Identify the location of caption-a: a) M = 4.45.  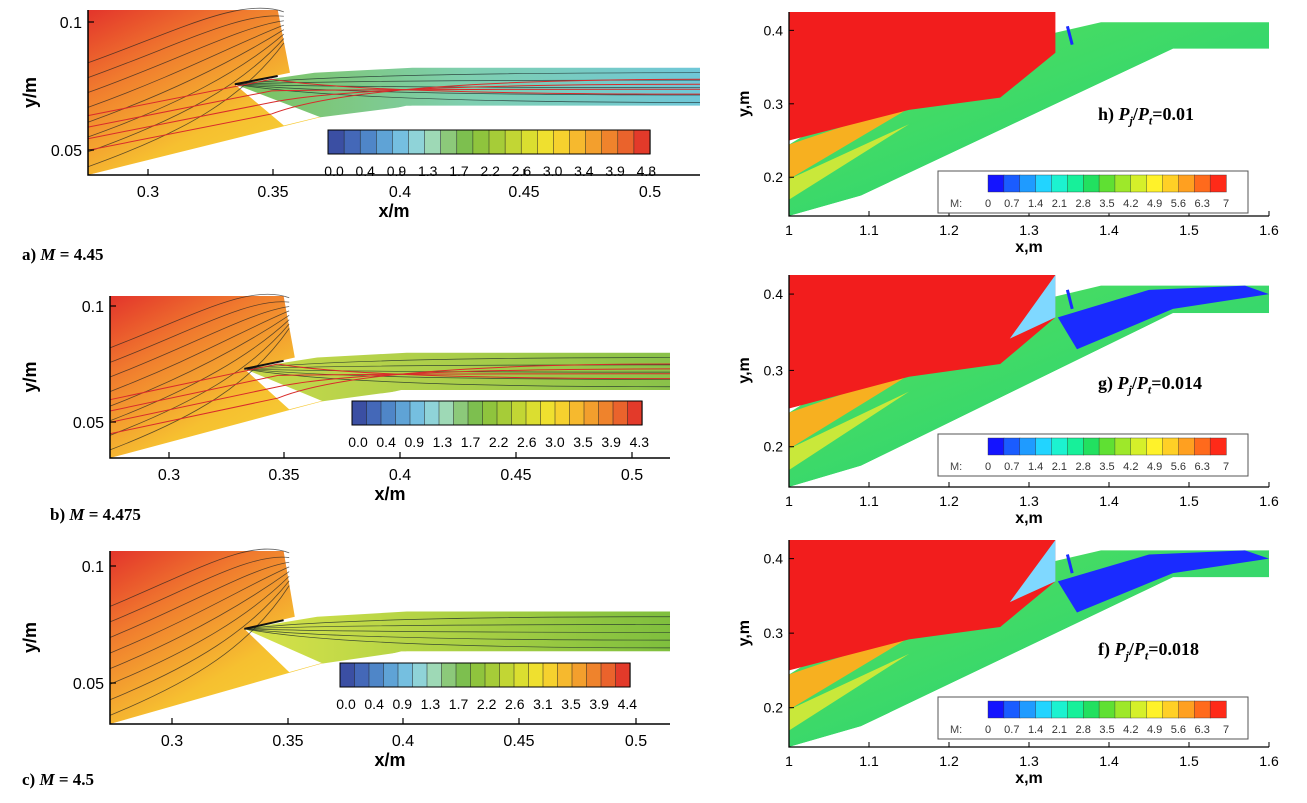
(63, 254).